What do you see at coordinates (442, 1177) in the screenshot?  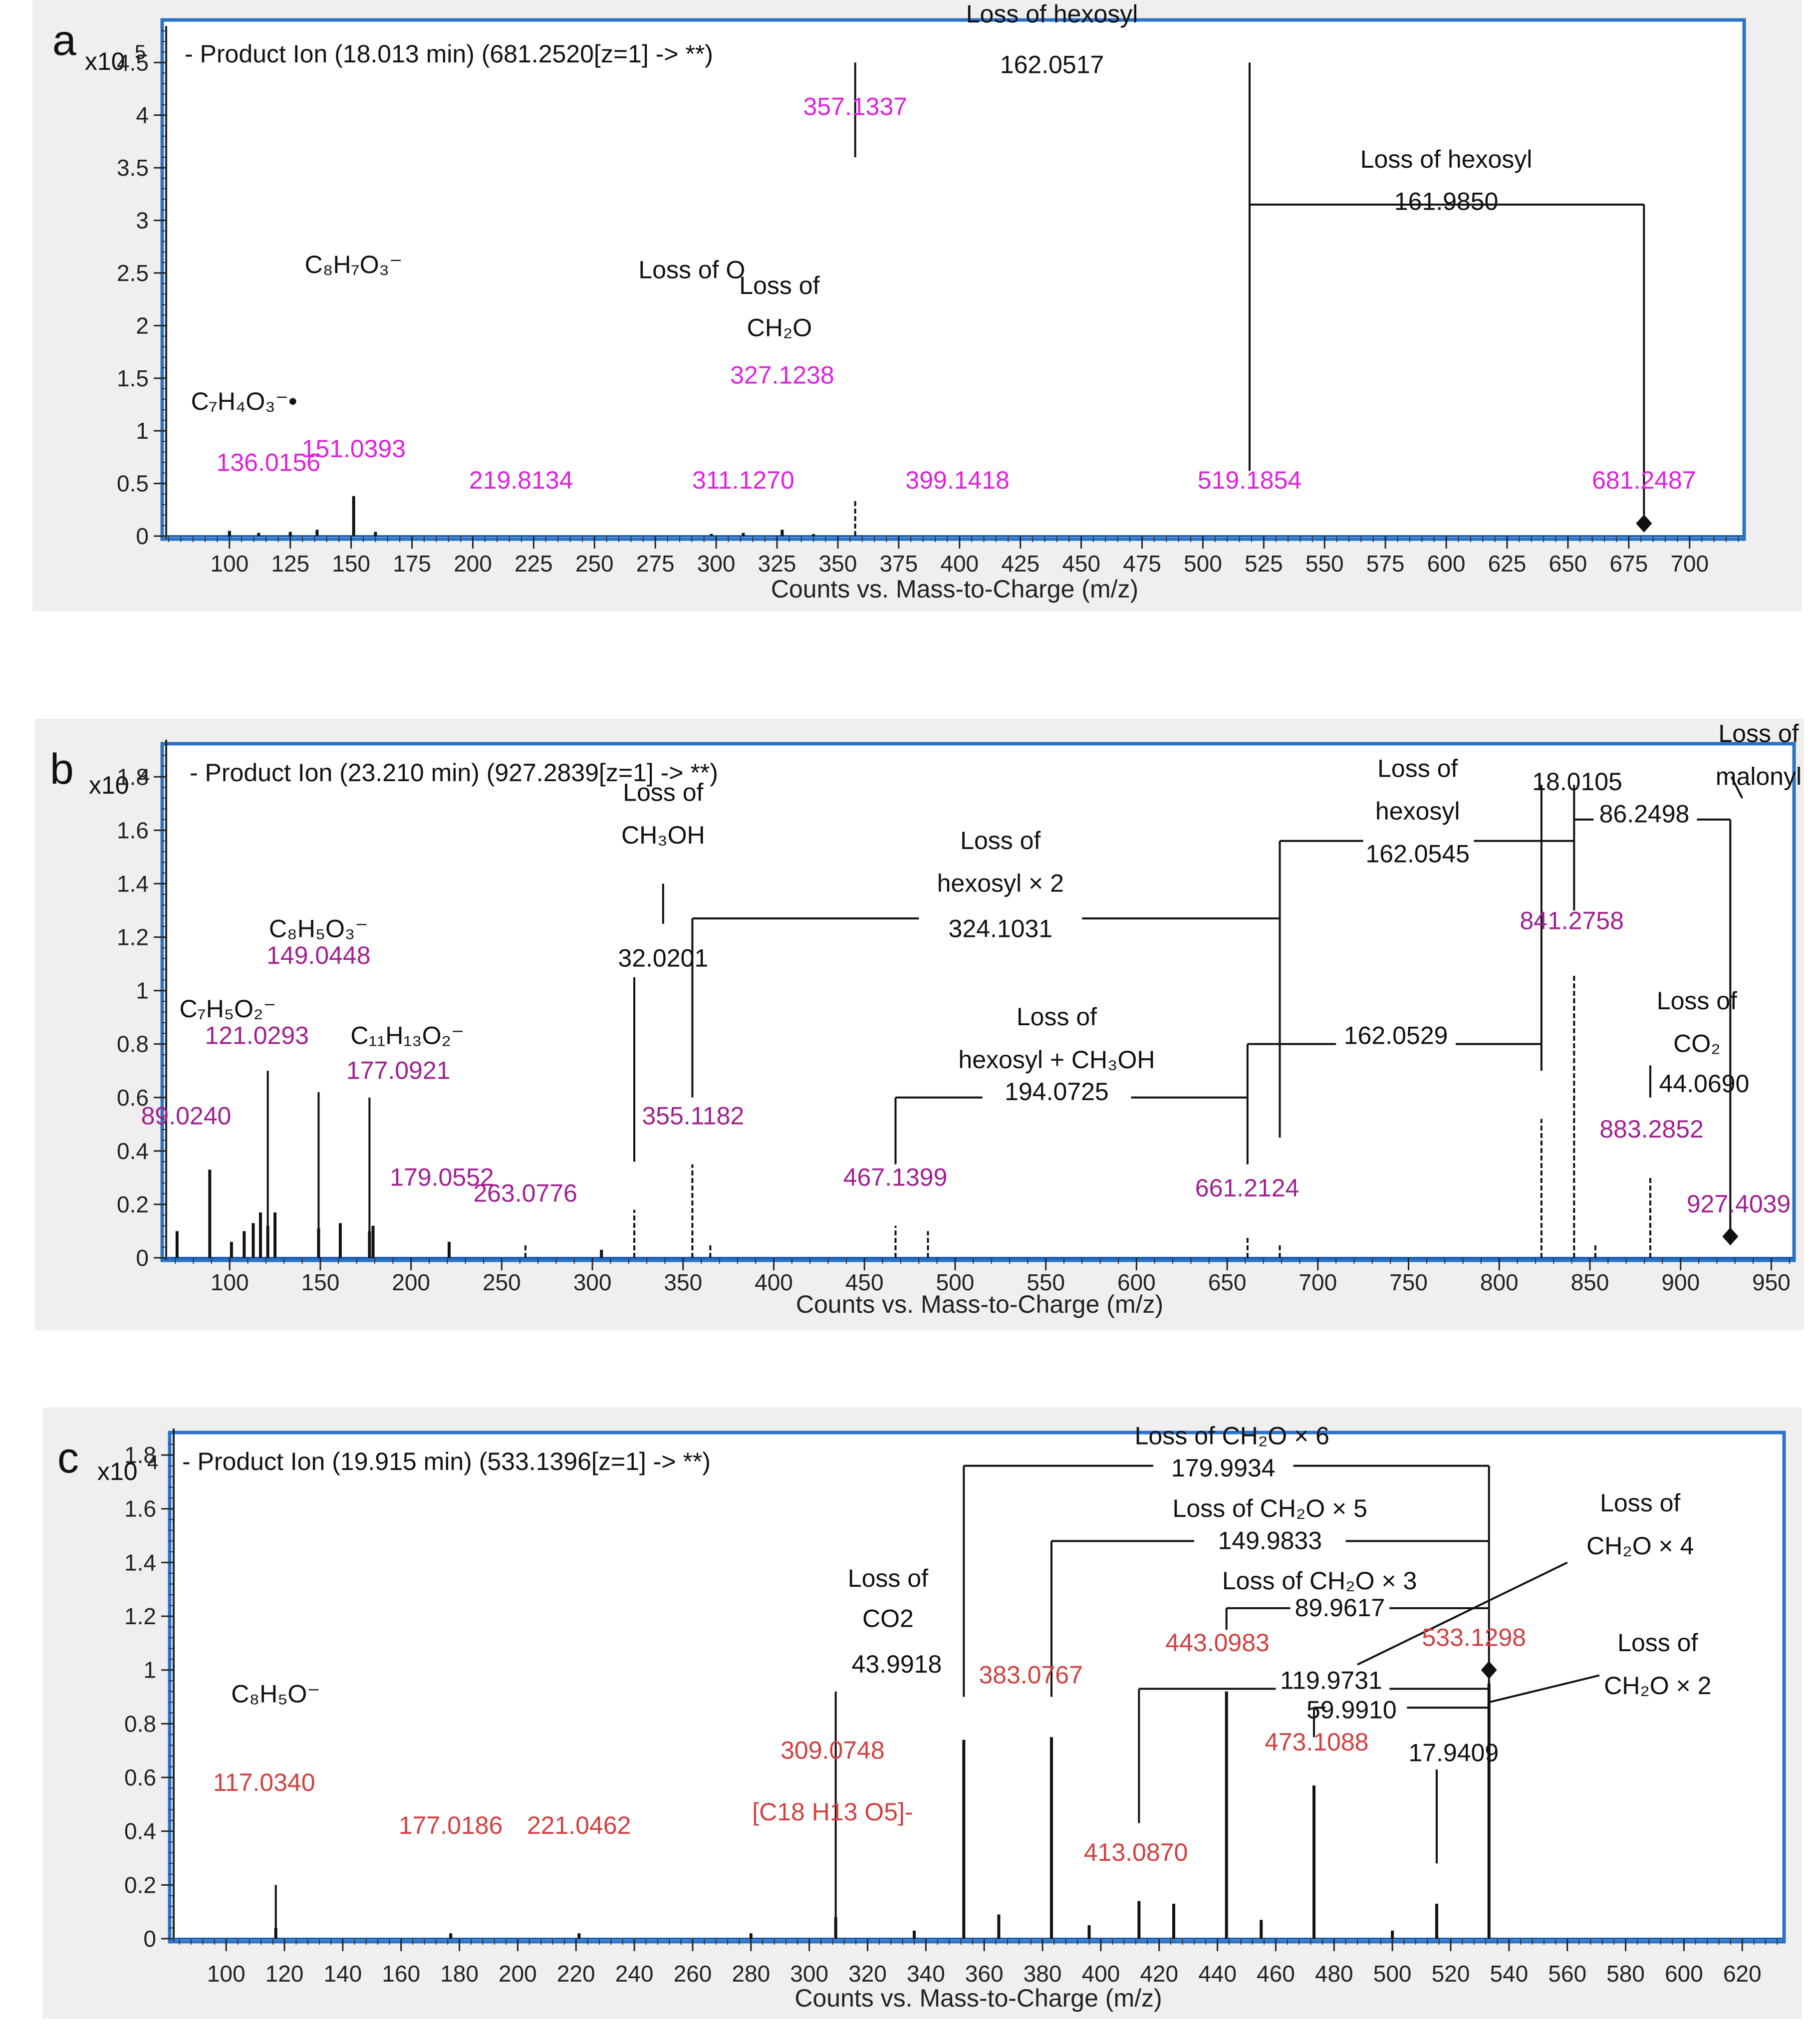 I see `peak-label: 179.0552` at bounding box center [442, 1177].